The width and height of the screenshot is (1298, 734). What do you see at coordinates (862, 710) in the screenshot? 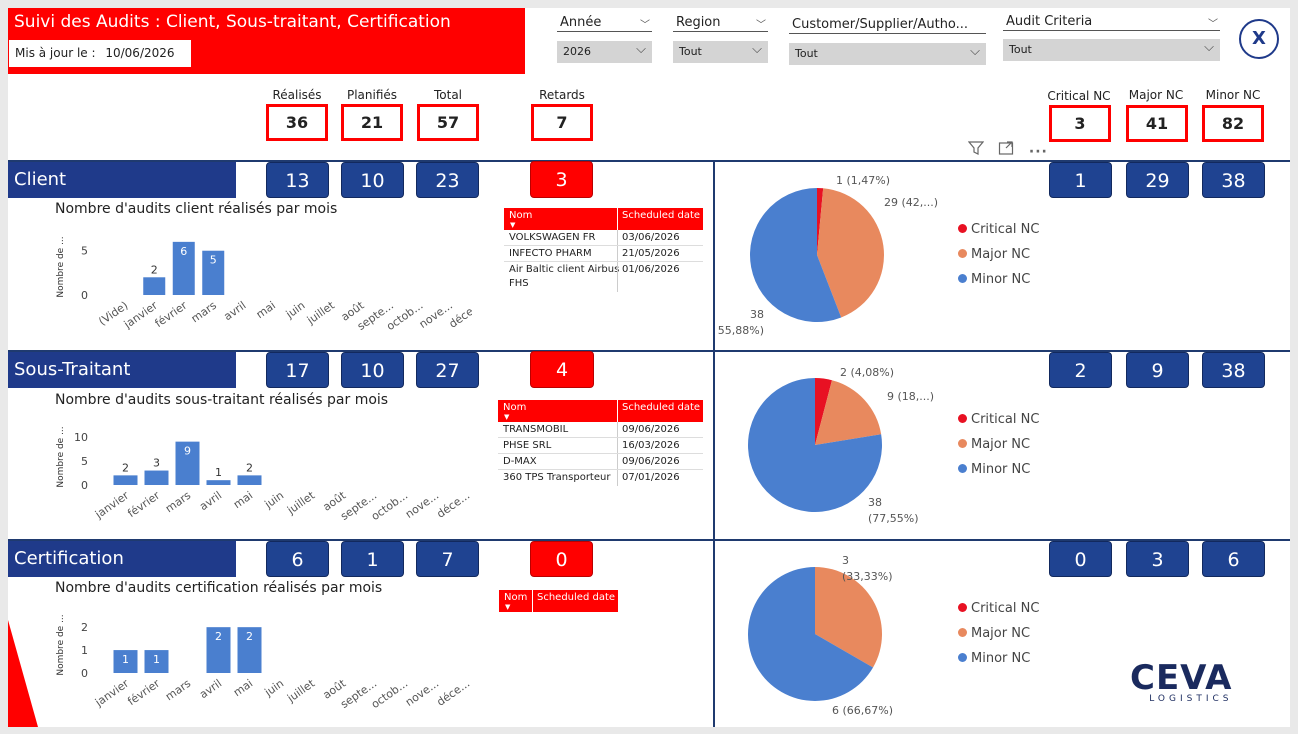
I see `pie-data-label: 6 (66,67%)` at bounding box center [862, 710].